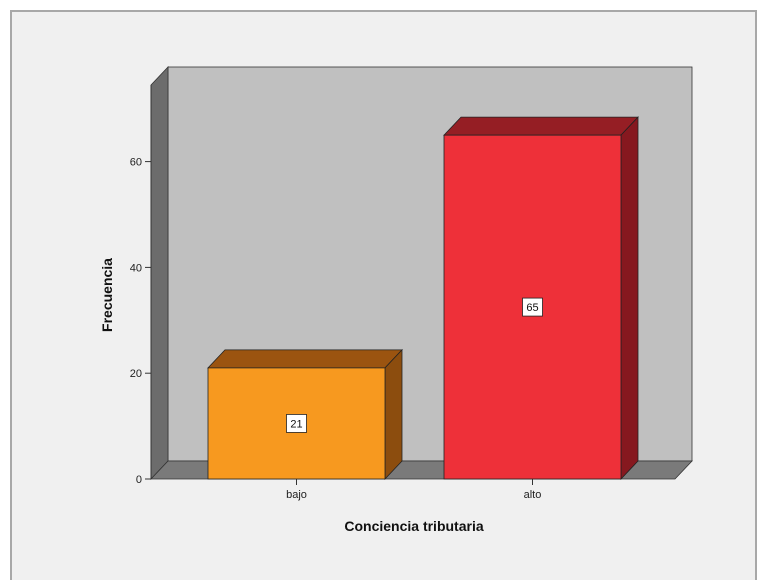 The height and width of the screenshot is (582, 763). What do you see at coordinates (159, 273) in the screenshot?
I see `side-wall` at bounding box center [159, 273].